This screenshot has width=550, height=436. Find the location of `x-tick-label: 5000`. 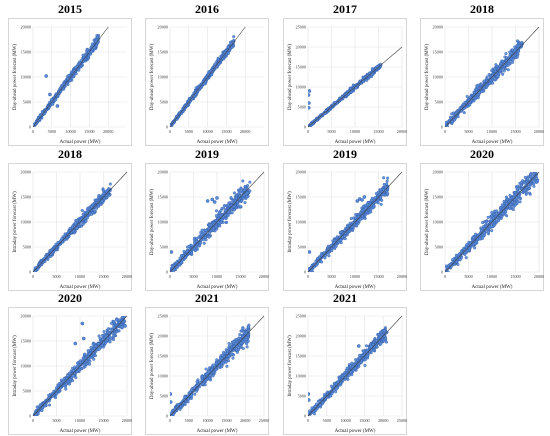

x-tick-label: 5000 is located at coordinates (468, 131).